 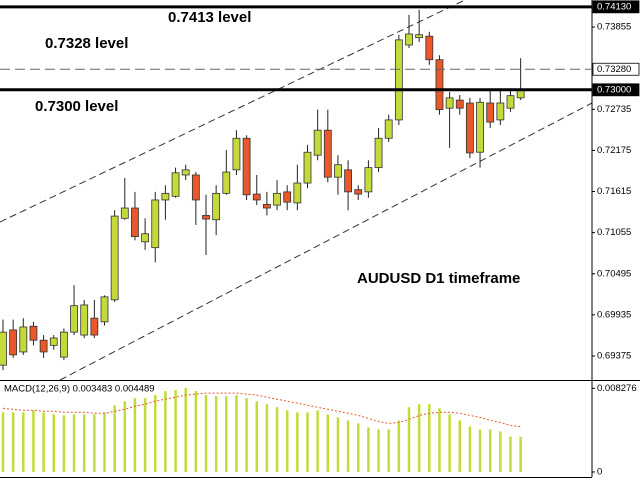 I want to click on y-tick-label: 0.72735, so click(x=614, y=109).